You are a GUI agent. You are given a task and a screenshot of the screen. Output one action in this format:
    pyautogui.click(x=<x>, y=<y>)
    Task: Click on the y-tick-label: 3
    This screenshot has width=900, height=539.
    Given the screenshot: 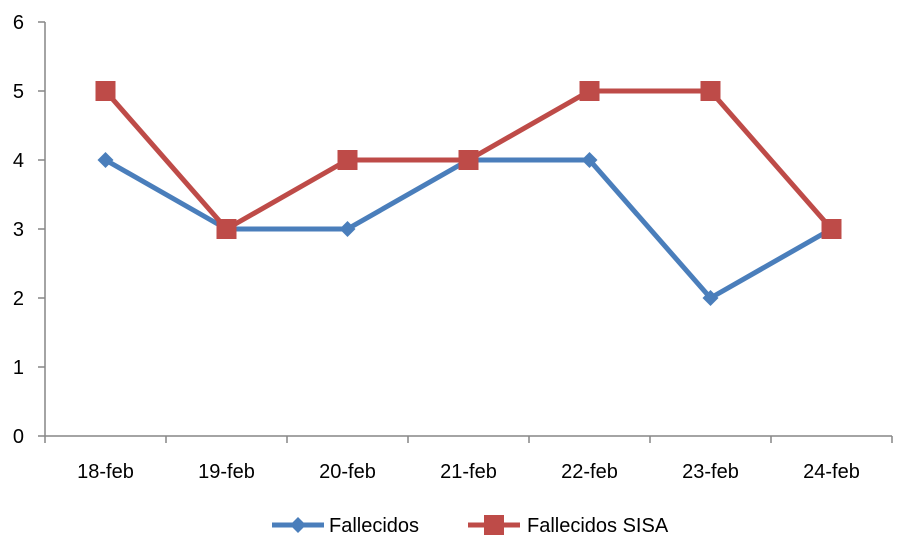 What is the action you would take?
    pyautogui.click(x=18, y=230)
    